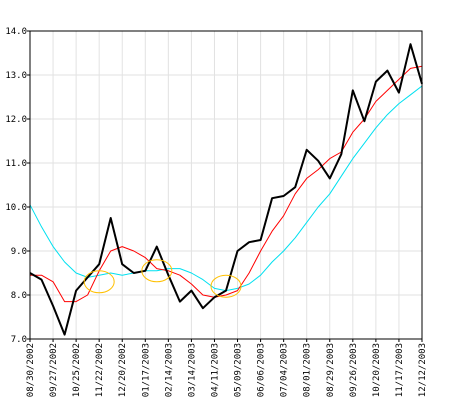 The width and height of the screenshot is (450, 400). I want to click on y-axis: 7.0 8.0 9.0 10.0 11.0 12.0 13.0 14.0, so click(17, 186).